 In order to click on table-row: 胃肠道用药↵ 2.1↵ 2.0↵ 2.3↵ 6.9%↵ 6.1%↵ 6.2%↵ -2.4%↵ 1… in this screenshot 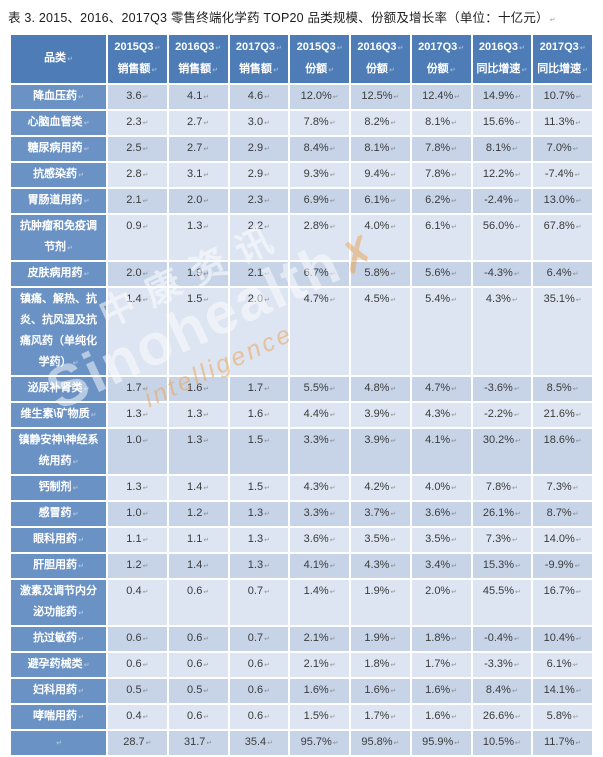, I will do `click(301, 201)`.